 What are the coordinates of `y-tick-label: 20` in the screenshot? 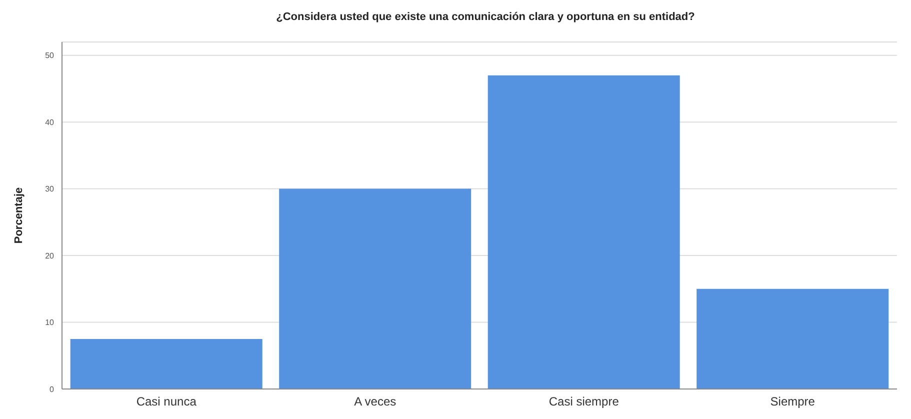 It's located at (50, 255).